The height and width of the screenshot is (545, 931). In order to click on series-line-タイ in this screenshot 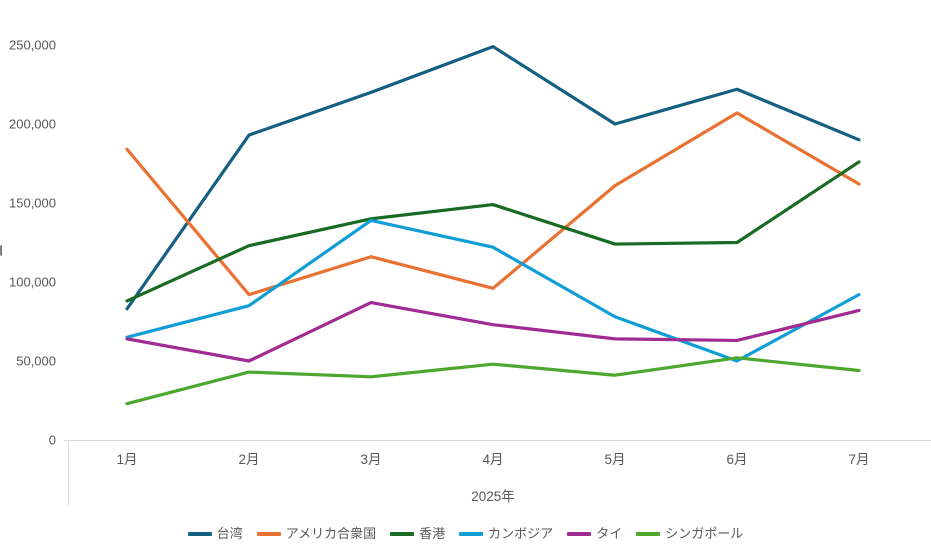, I will do `click(493, 331)`.